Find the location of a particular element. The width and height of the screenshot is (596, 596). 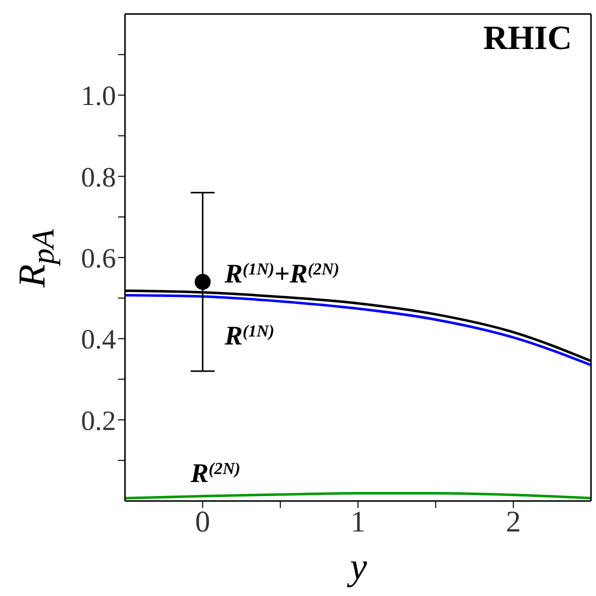

series-label: R$^{(1N)}$ is located at coordinates (249, 335).